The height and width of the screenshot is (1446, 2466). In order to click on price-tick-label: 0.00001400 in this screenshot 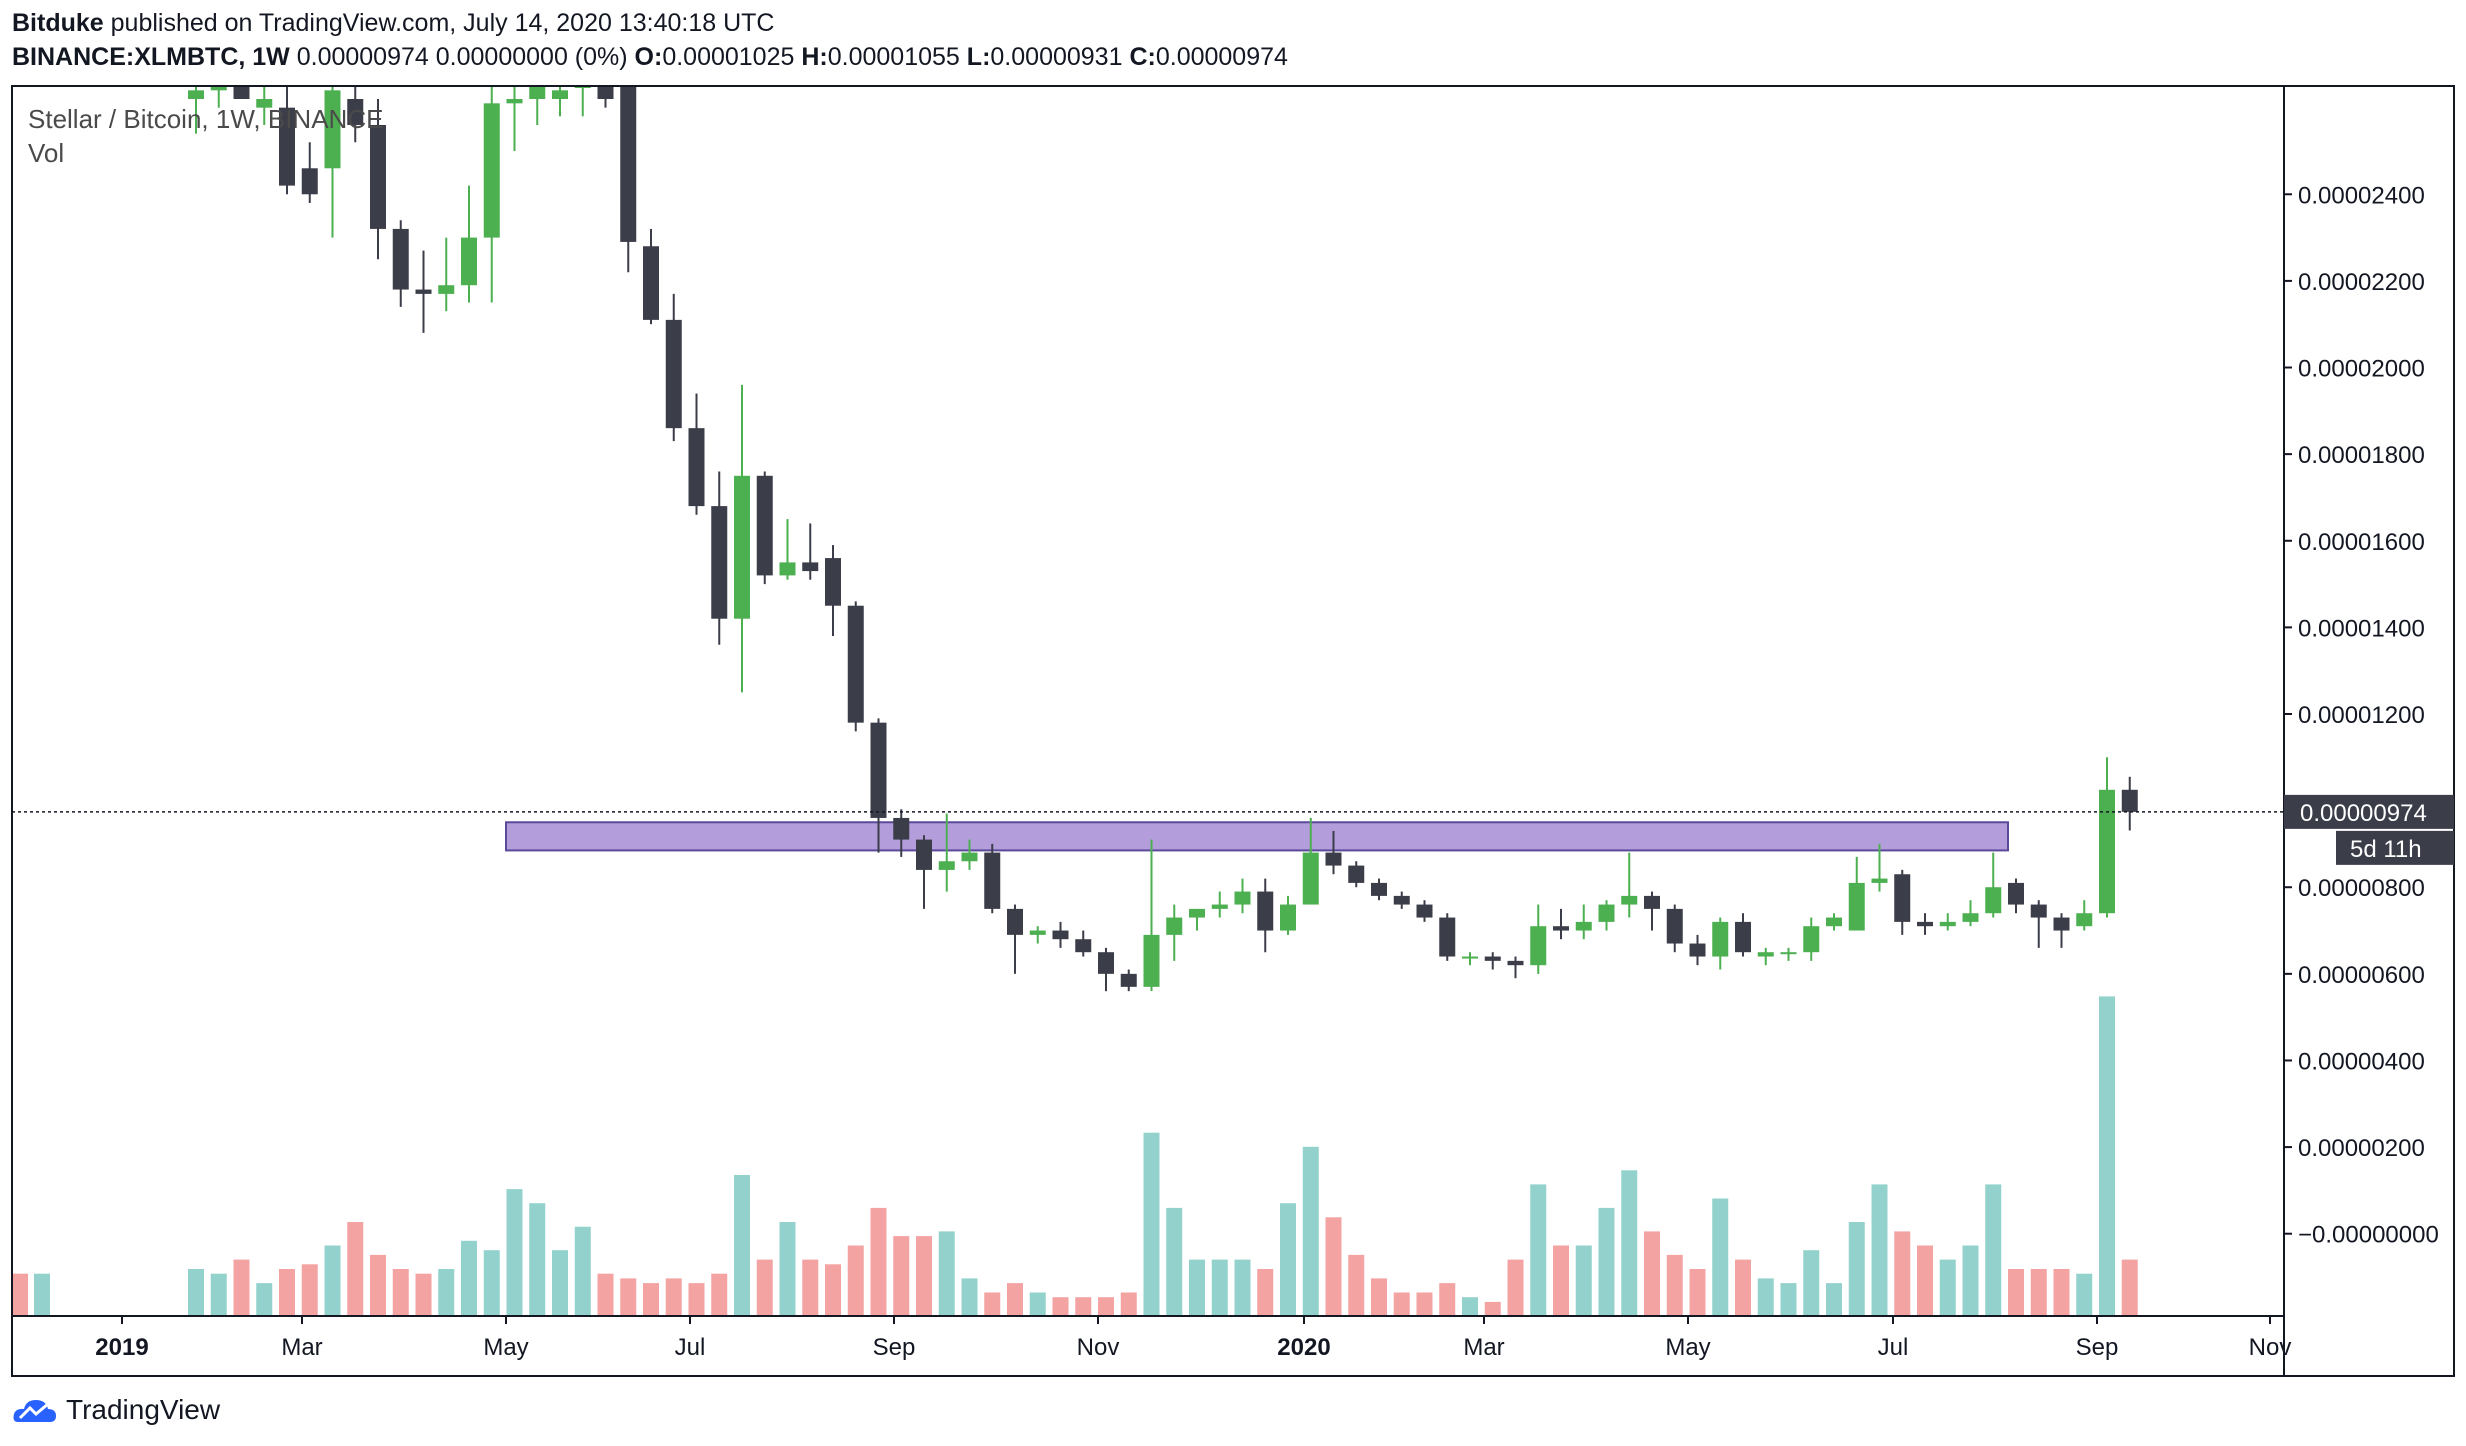, I will do `click(2361, 628)`.